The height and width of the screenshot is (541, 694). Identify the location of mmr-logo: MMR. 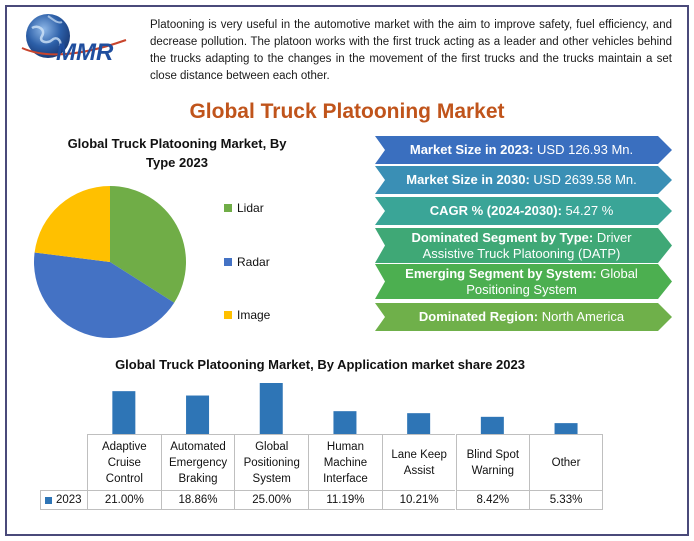
(74, 40).